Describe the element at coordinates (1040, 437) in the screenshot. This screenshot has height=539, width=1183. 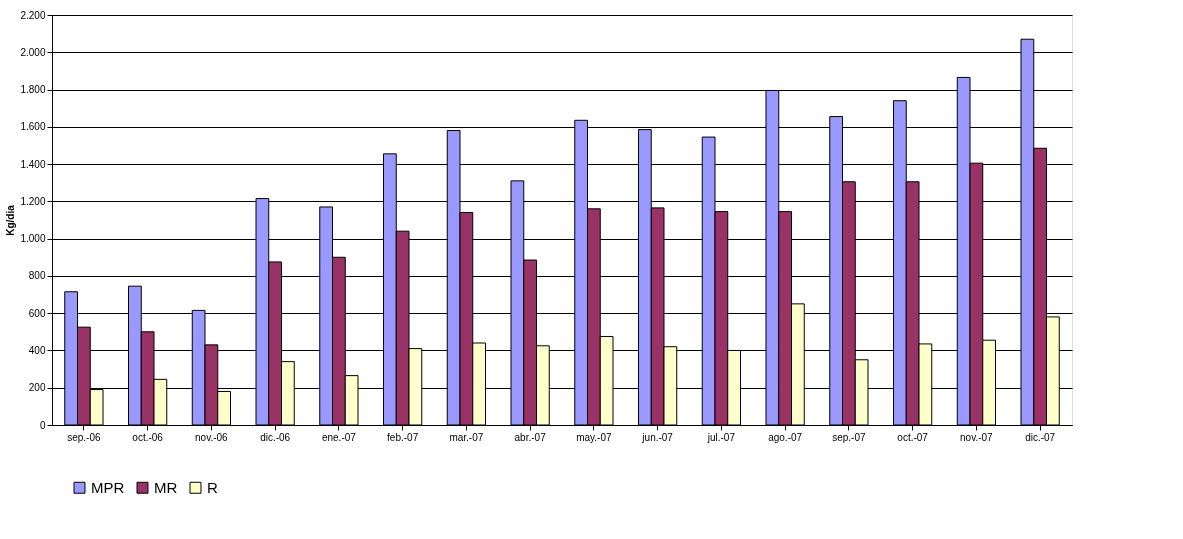
I see `x-tick-label: dic.-07` at that location.